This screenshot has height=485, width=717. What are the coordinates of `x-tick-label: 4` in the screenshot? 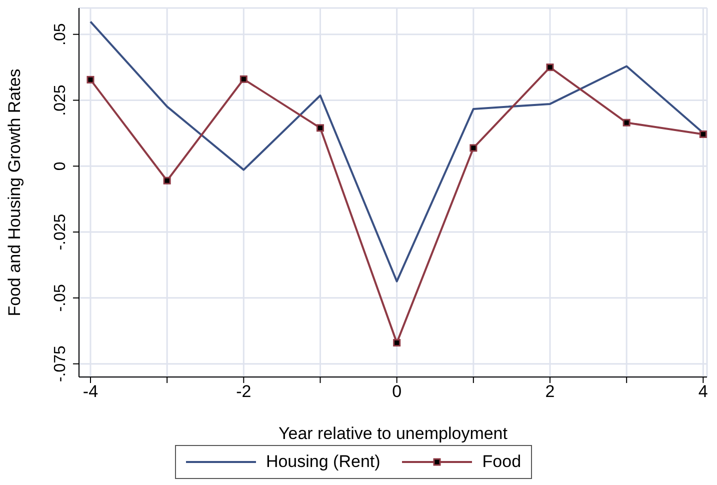 It's located at (703, 392).